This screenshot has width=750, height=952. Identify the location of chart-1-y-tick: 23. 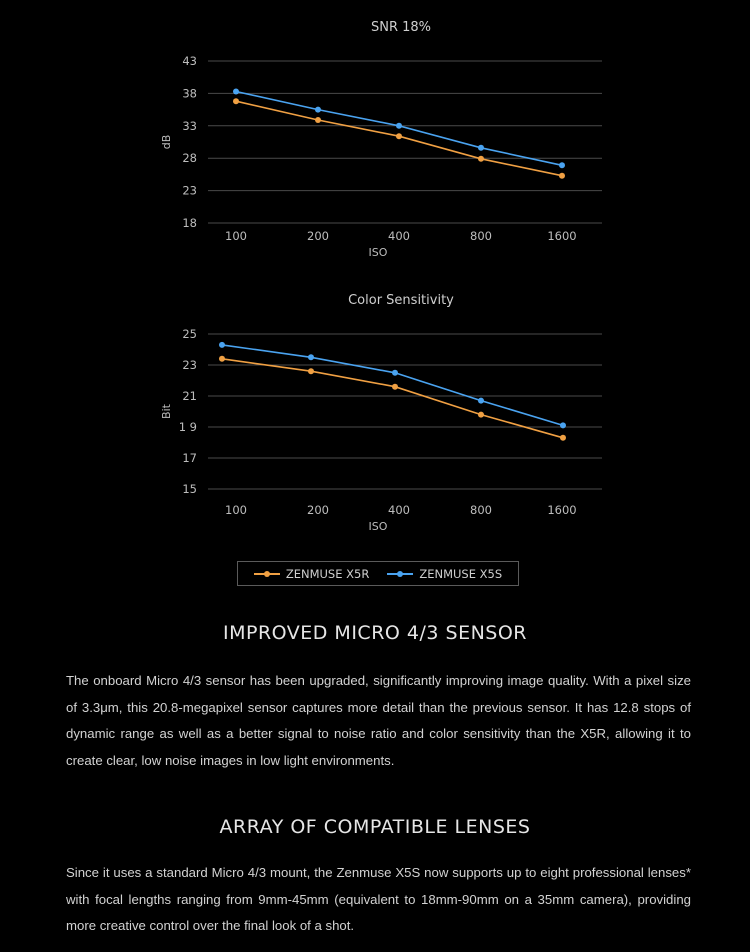
(189, 365).